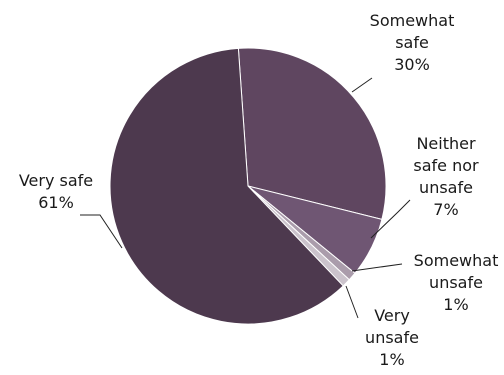 The image size is (504, 375). I want to click on leader-line-neither-safe-nor-unsafe, so click(390, 219).